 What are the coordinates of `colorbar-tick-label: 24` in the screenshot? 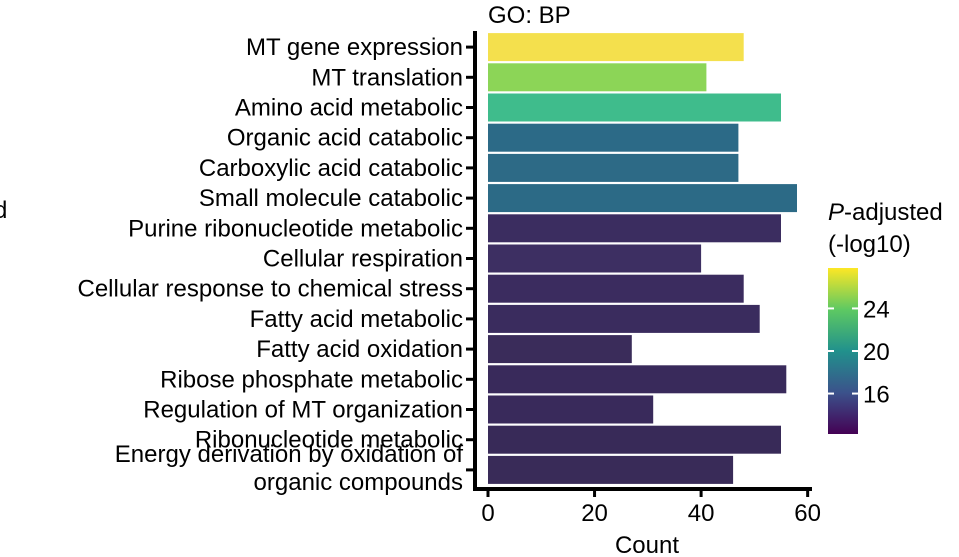 It's located at (876, 309).